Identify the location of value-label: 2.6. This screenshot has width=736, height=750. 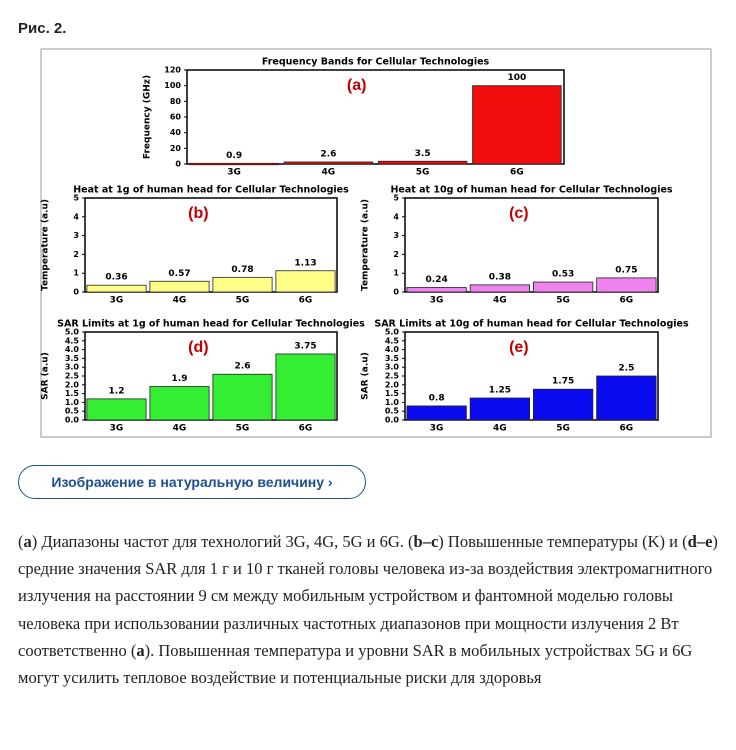
(328, 154).